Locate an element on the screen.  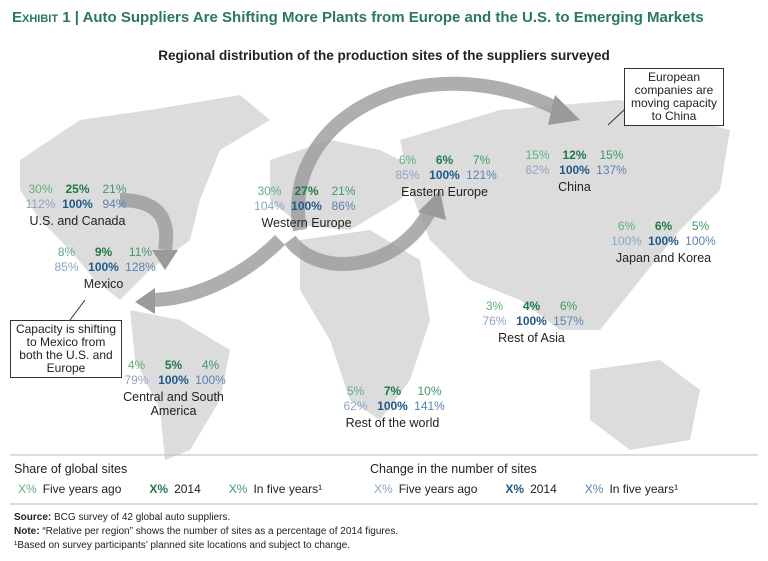
australia is located at coordinates (645, 405).